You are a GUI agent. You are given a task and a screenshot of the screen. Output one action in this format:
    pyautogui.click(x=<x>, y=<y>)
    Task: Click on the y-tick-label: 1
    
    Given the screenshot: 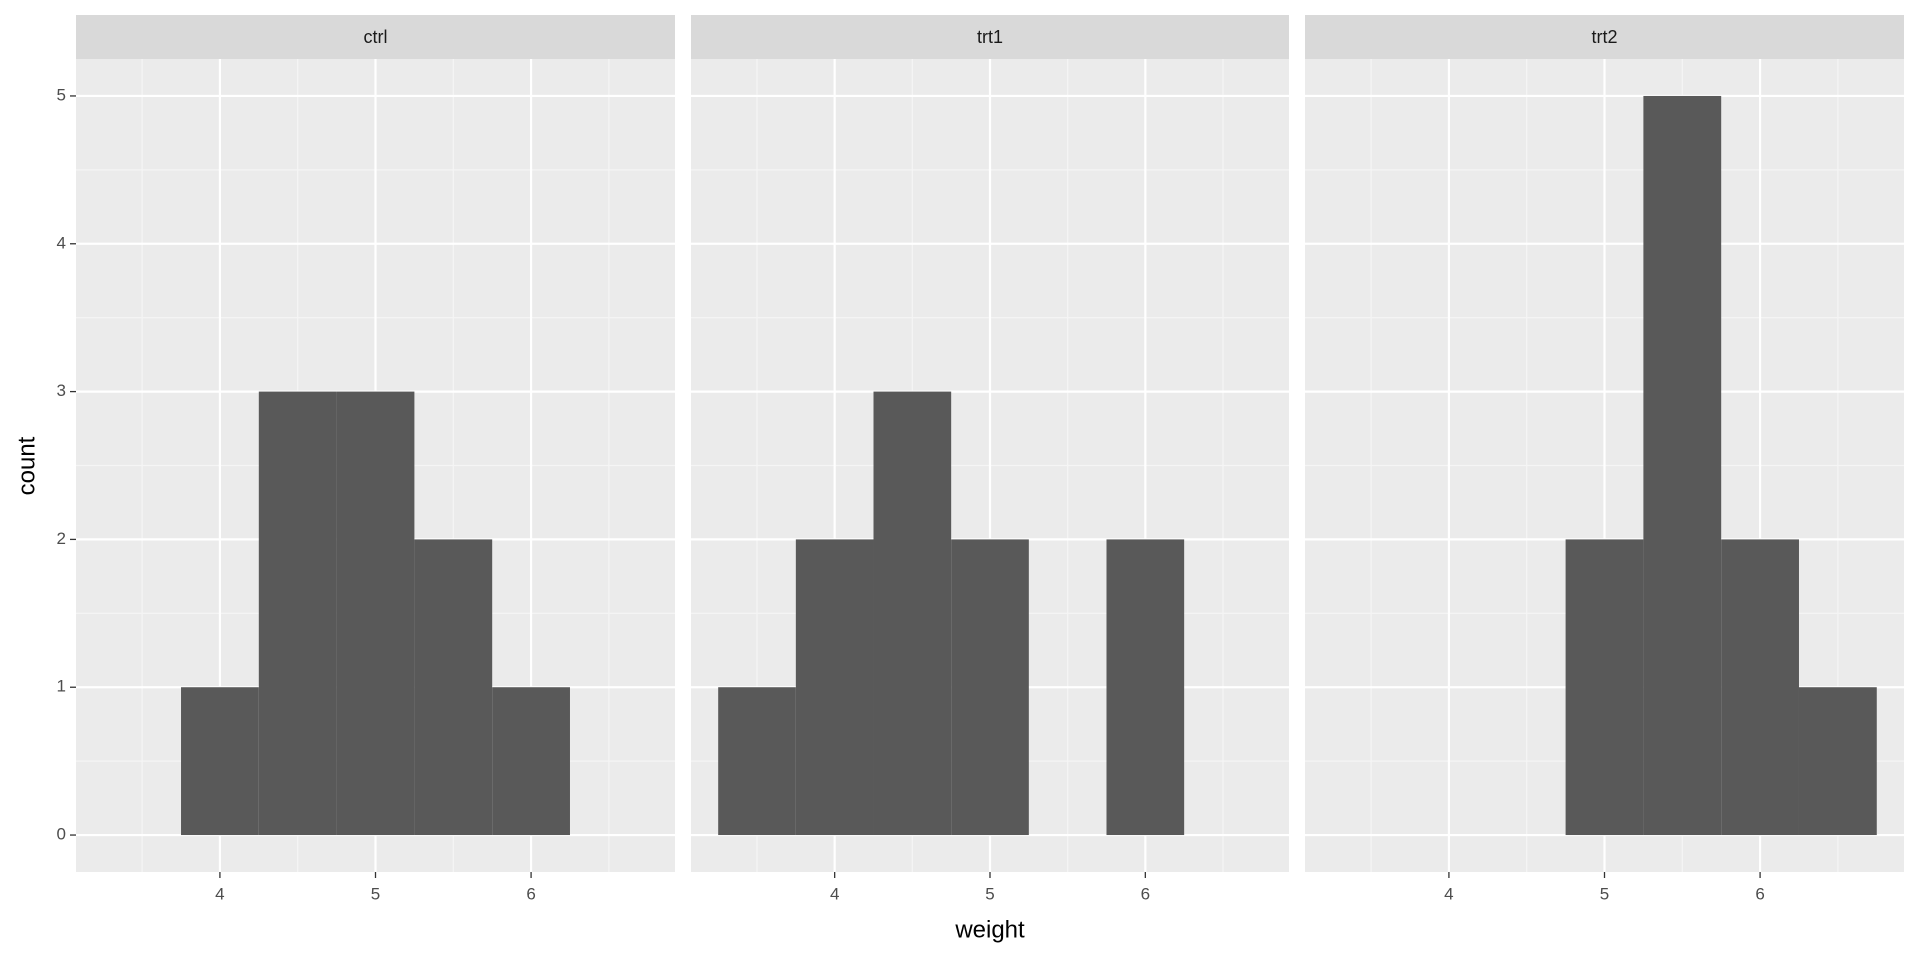 What is the action you would take?
    pyautogui.click(x=61, y=686)
    